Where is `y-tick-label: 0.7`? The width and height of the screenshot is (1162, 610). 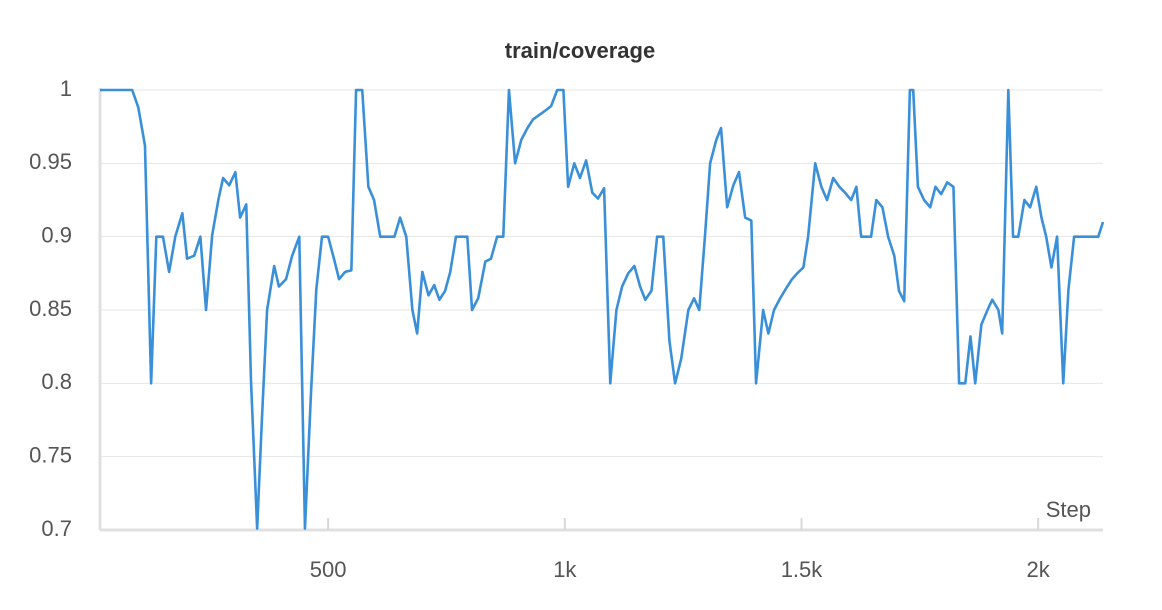 y-tick-label: 0.7 is located at coordinates (56, 528).